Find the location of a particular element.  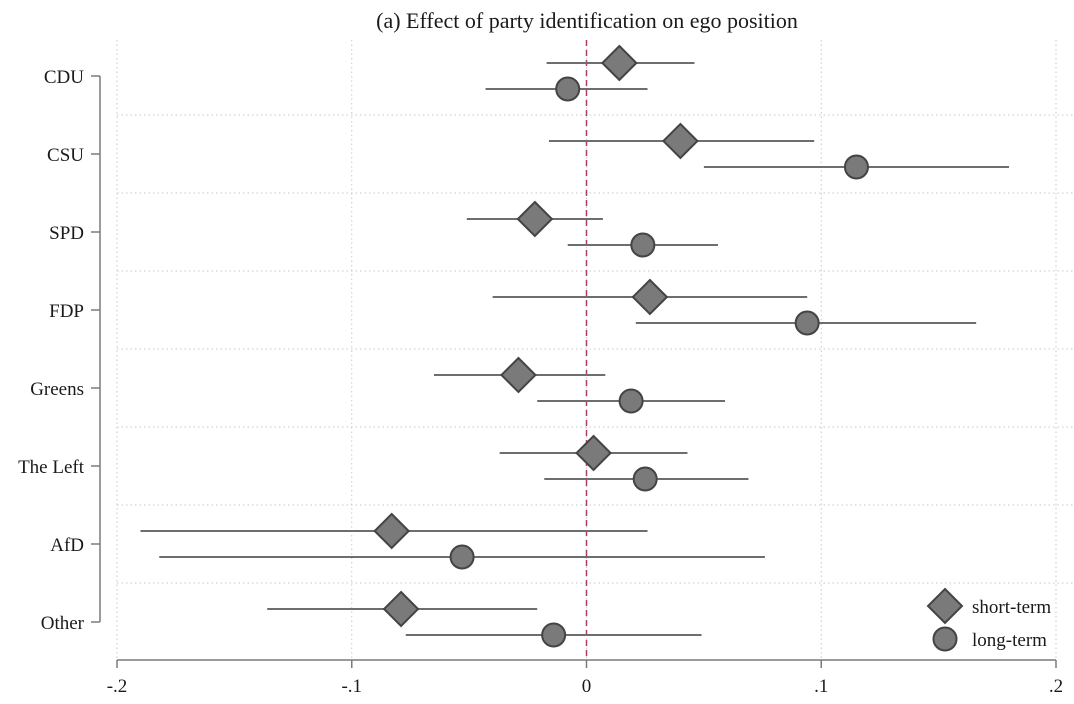

y-tick-label: CSU is located at coordinates (65, 155).